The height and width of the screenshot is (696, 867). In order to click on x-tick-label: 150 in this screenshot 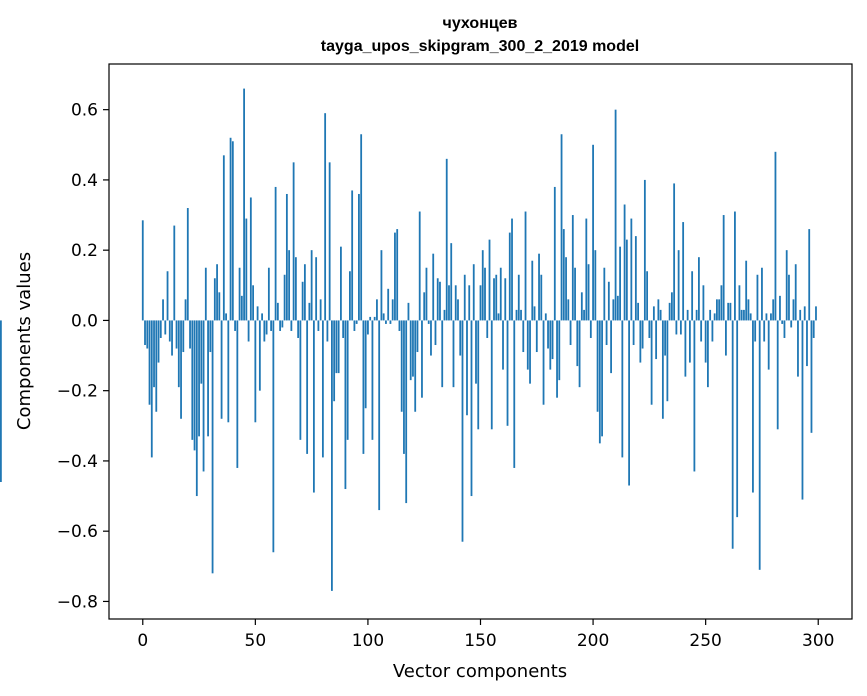, I will do `click(480, 641)`.